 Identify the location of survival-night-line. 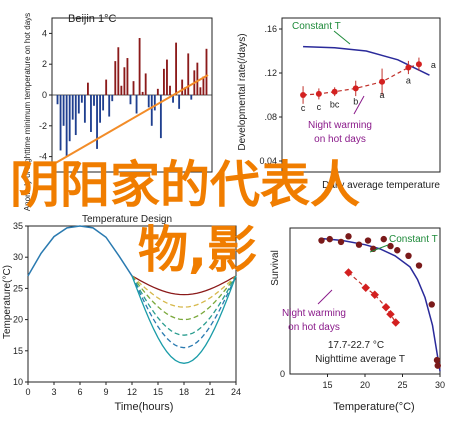
(372, 297).